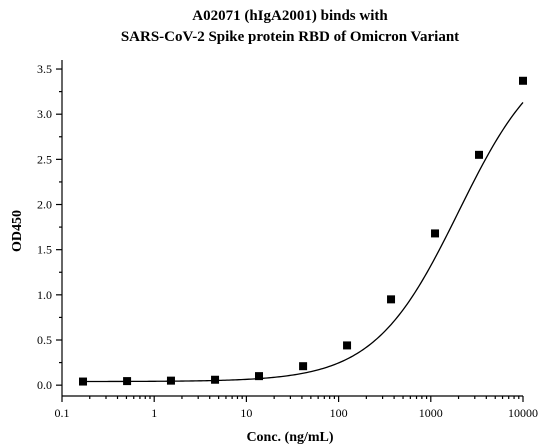 This screenshot has height=448, width=542. I want to click on y-tick-label: 3.0, so click(44, 114).